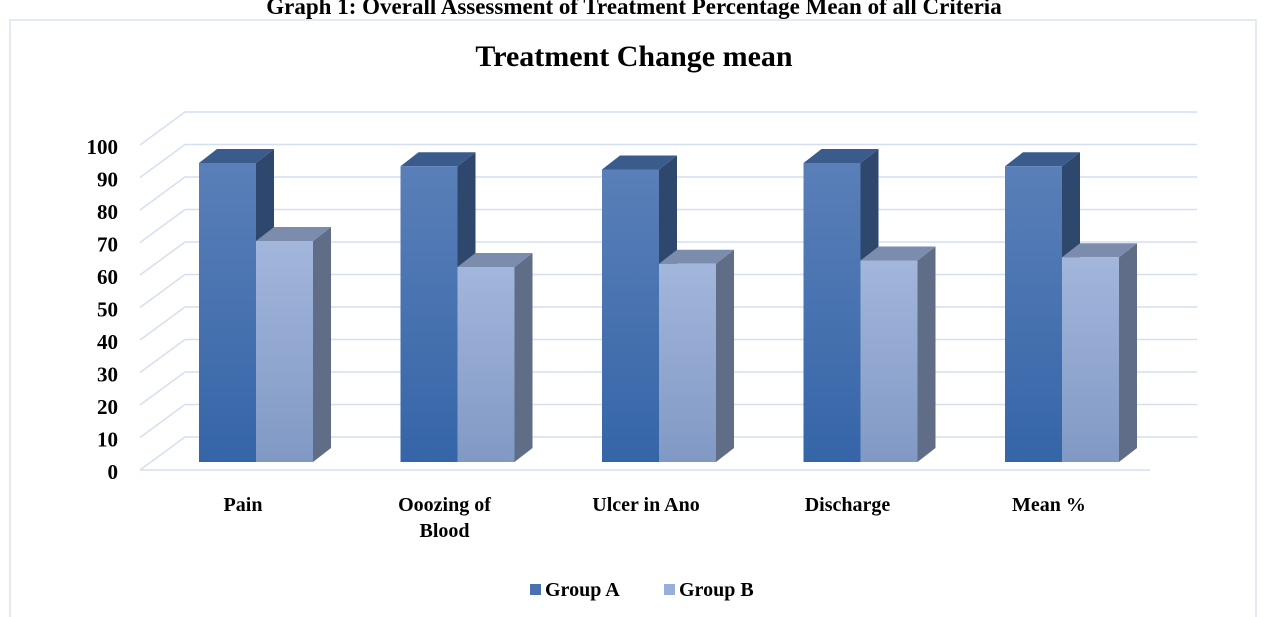 The height and width of the screenshot is (617, 1267). I want to click on y-tick-label: 10, so click(107, 440).